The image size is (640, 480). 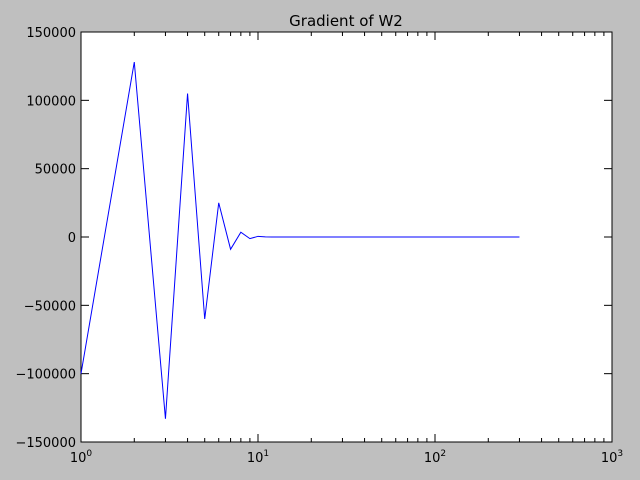 I want to click on x-tick-label: 10³, so click(x=612, y=457).